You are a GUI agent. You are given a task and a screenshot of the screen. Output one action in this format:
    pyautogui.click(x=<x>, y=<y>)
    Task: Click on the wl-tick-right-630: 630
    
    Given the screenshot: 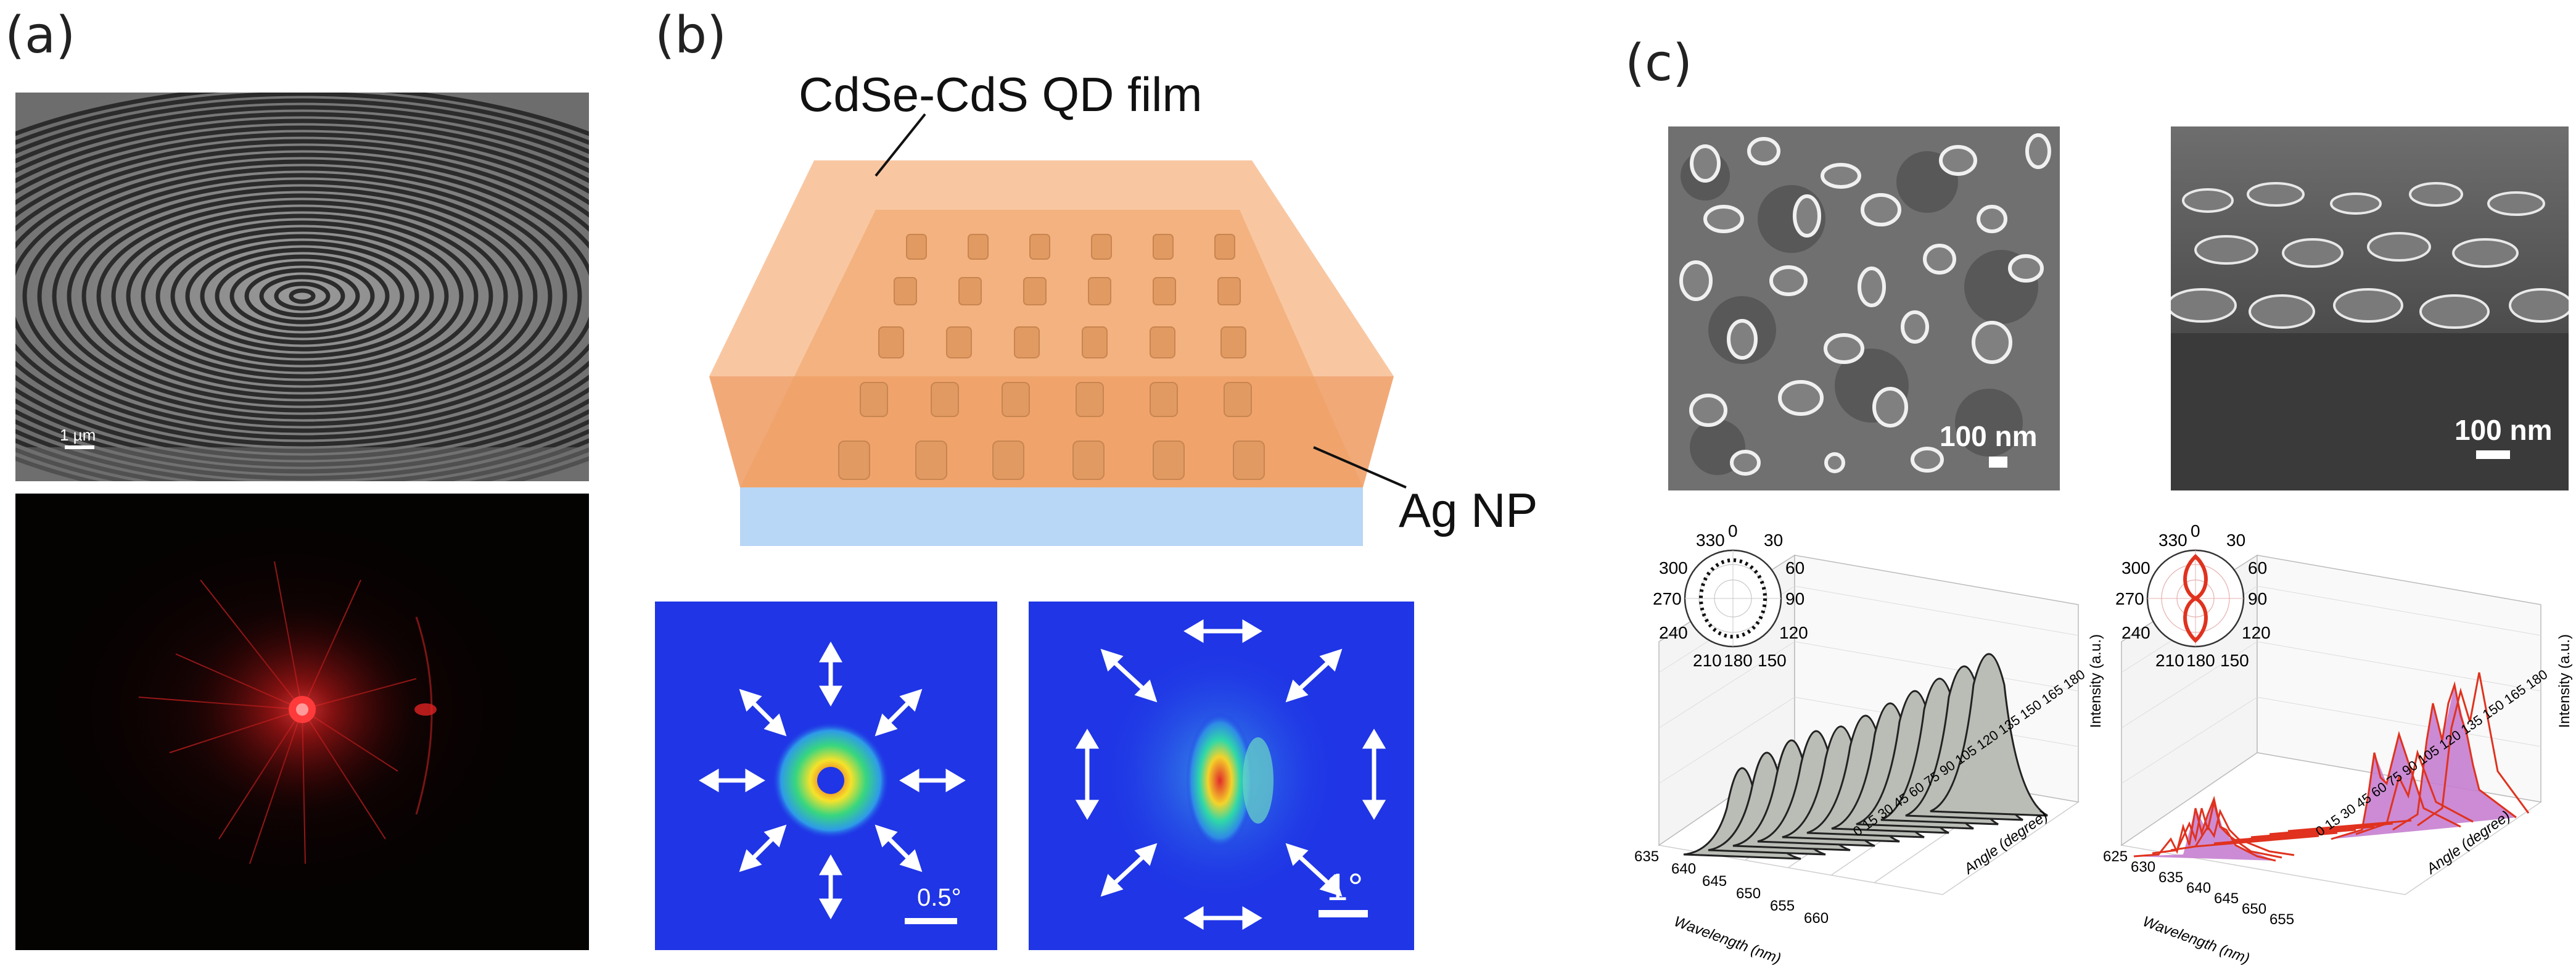 What is the action you would take?
    pyautogui.click(x=2143, y=867)
    